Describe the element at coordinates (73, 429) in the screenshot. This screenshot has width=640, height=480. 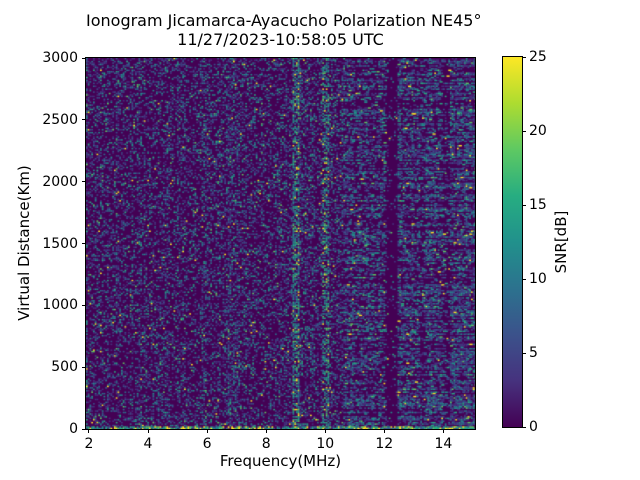
I see `y-tick-label: 0` at that location.